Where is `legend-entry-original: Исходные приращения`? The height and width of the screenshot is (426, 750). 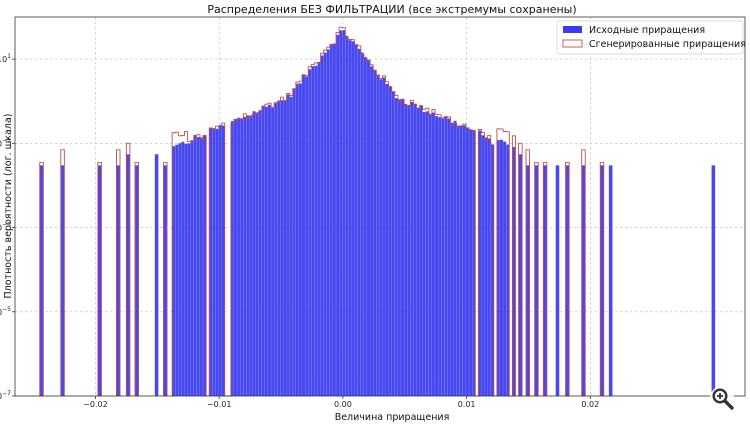
legend-entry-original: Исходные приращения is located at coordinates (647, 30).